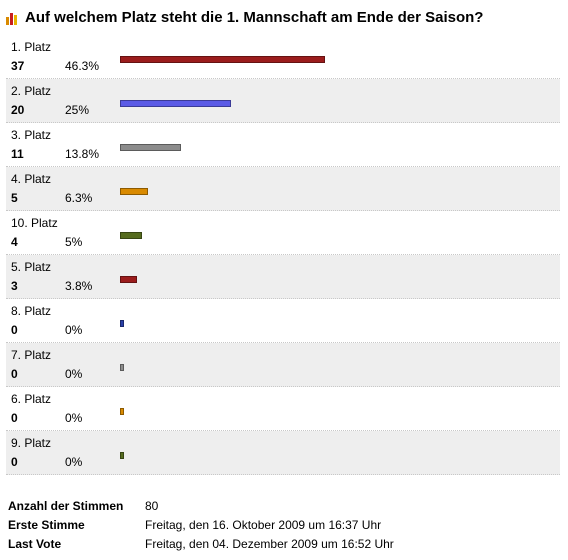  I want to click on poll-option-row: 7. Platz 0 0%, so click(283, 365).